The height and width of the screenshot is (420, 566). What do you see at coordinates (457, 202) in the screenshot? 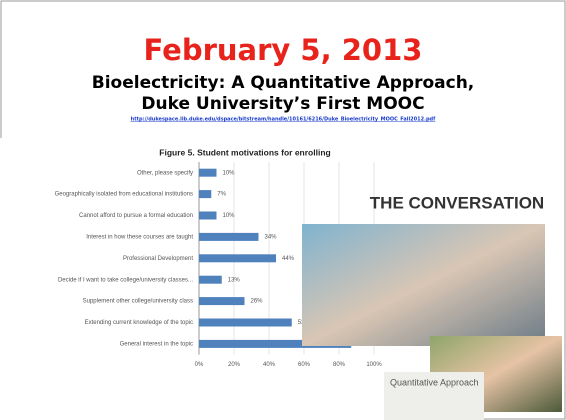
I see `logo: THE CONVERSATION` at bounding box center [457, 202].